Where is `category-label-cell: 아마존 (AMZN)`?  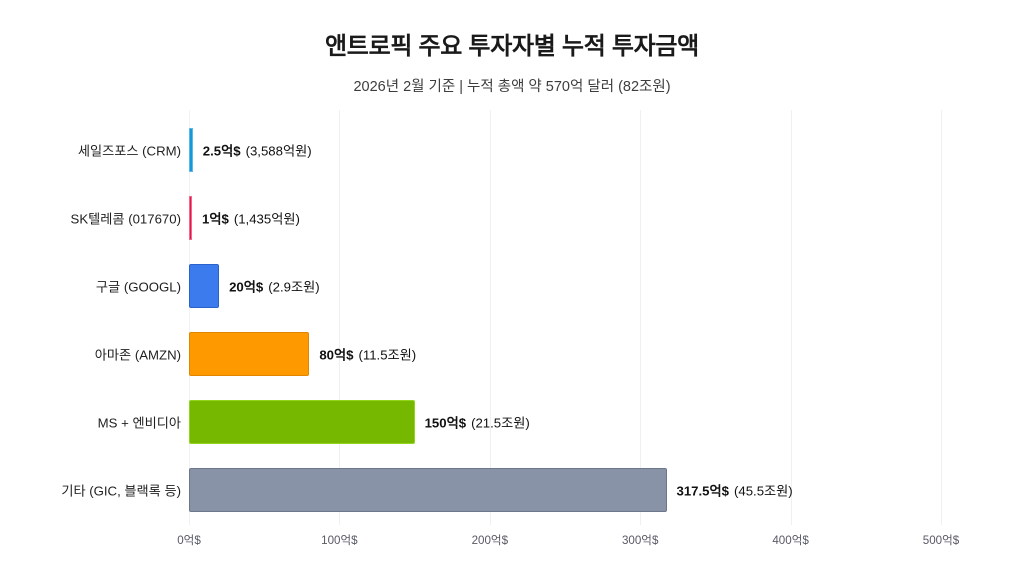
category-label-cell: 아마존 (AMZN) is located at coordinates (94, 354).